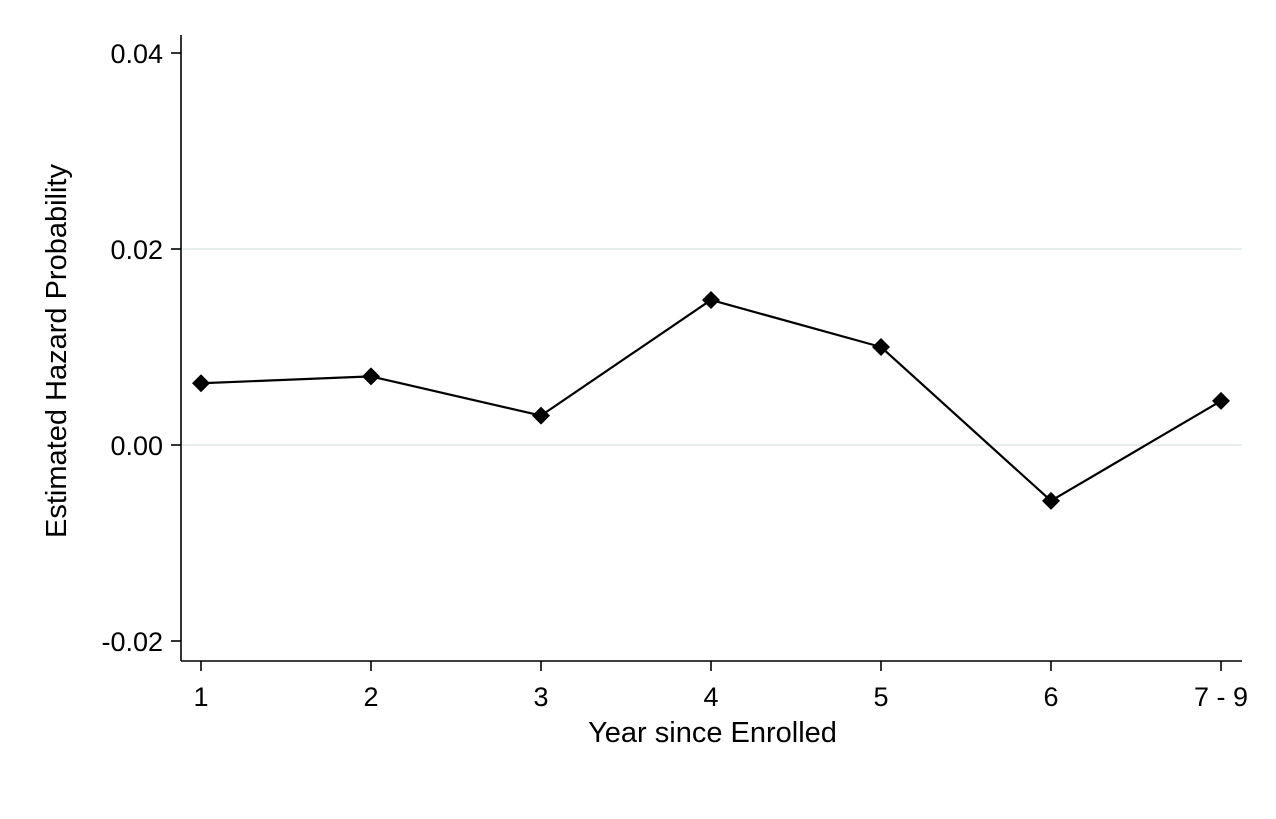 This screenshot has width=1276, height=819. What do you see at coordinates (370, 697) in the screenshot?
I see `x-tick-label: 2` at bounding box center [370, 697].